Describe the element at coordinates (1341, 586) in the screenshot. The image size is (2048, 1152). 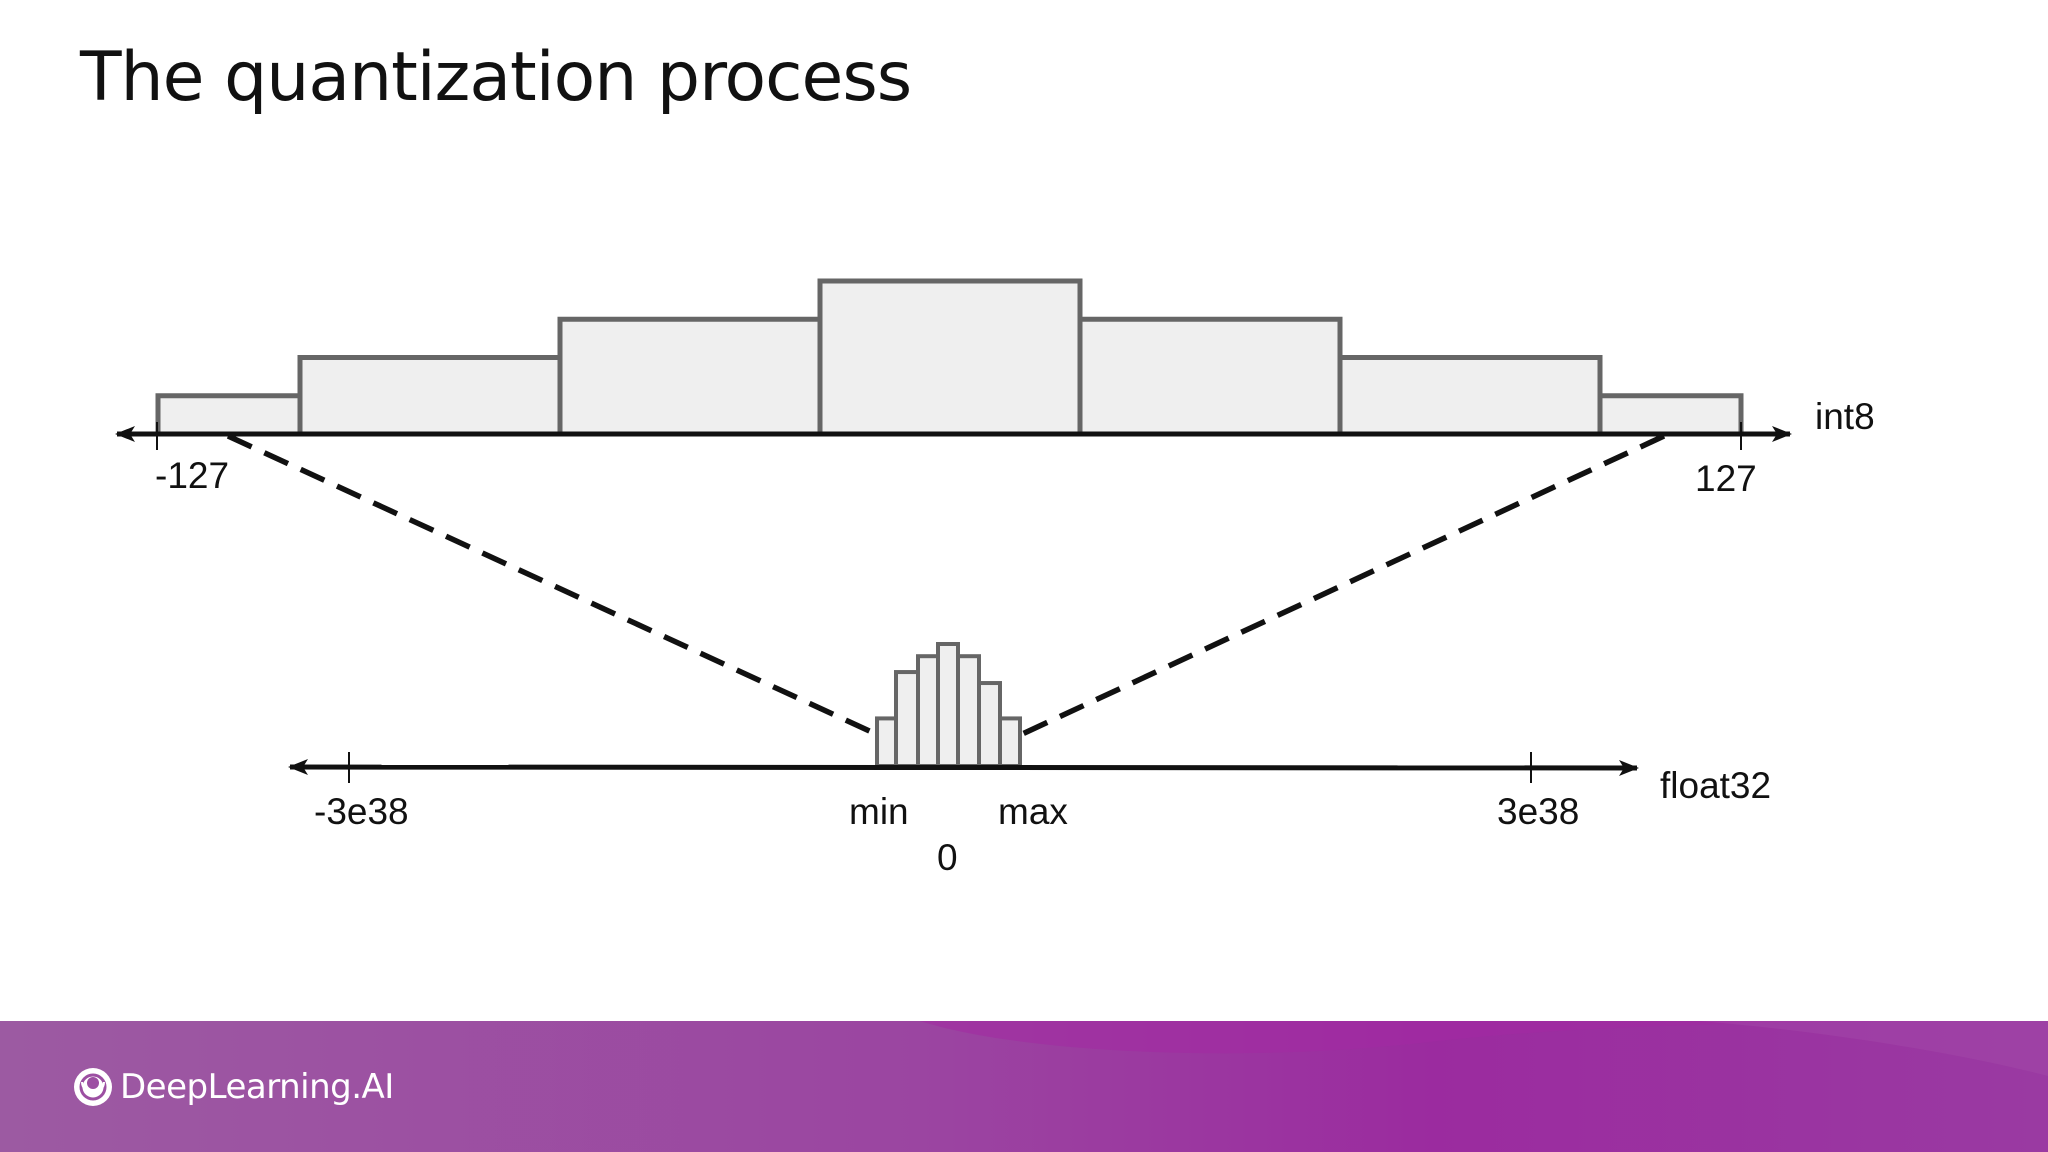
I see `mapping-dashed-line-right` at that location.